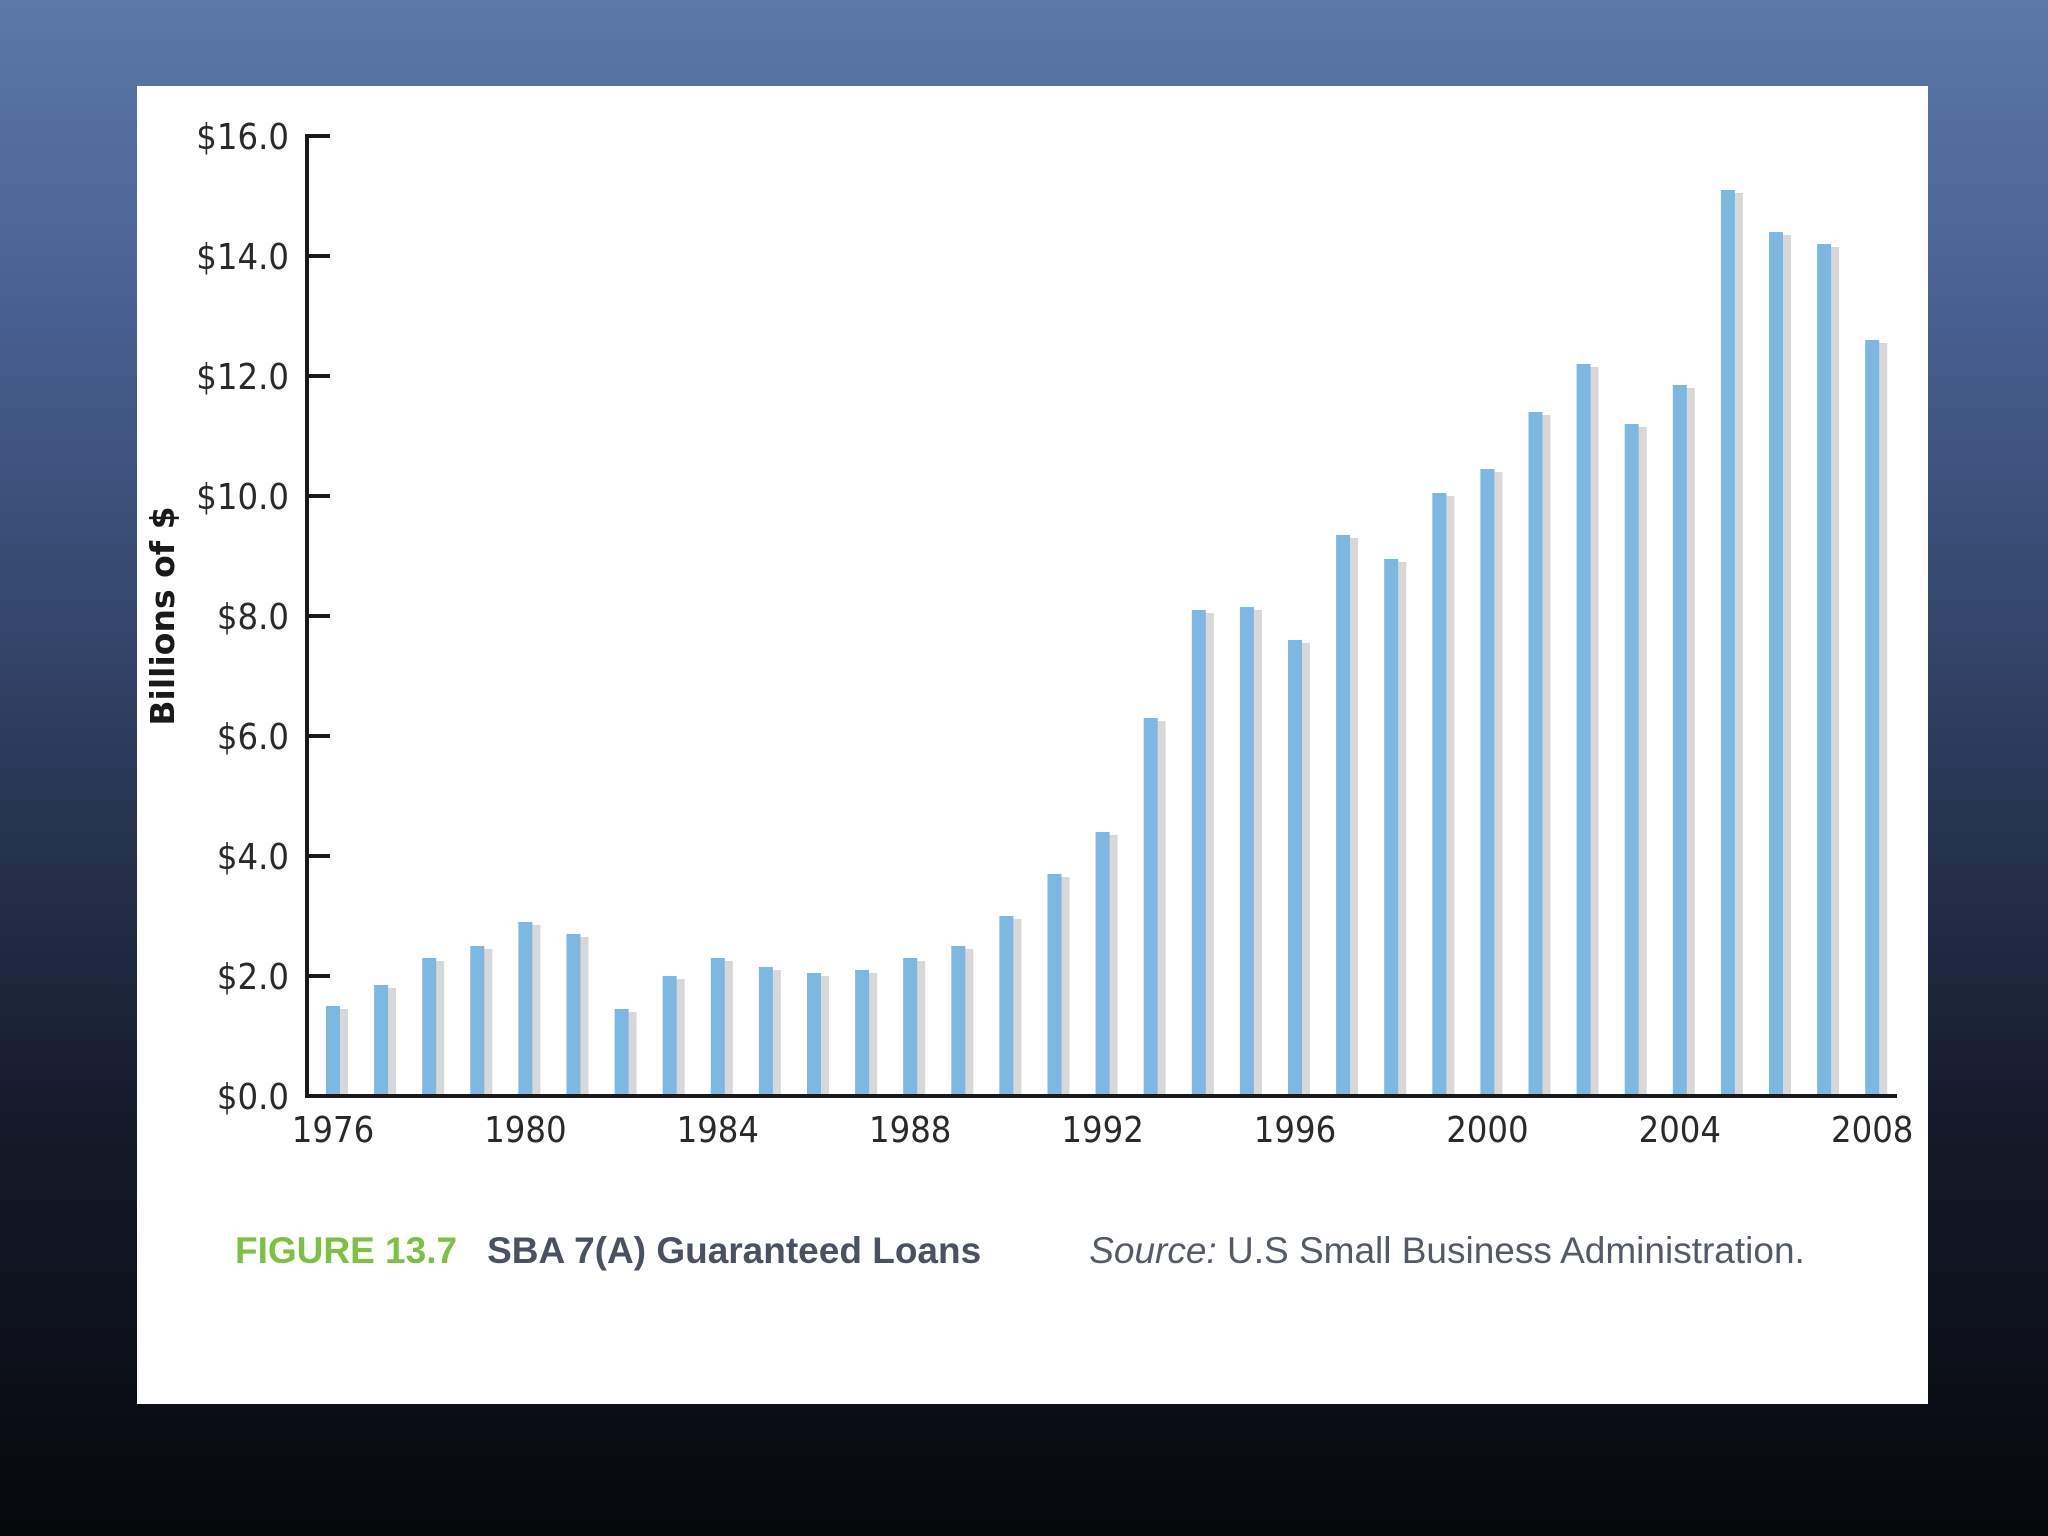 Image resolution: width=2048 pixels, height=1536 pixels. Describe the element at coordinates (1535, 754) in the screenshot. I see `bar-2001` at that location.